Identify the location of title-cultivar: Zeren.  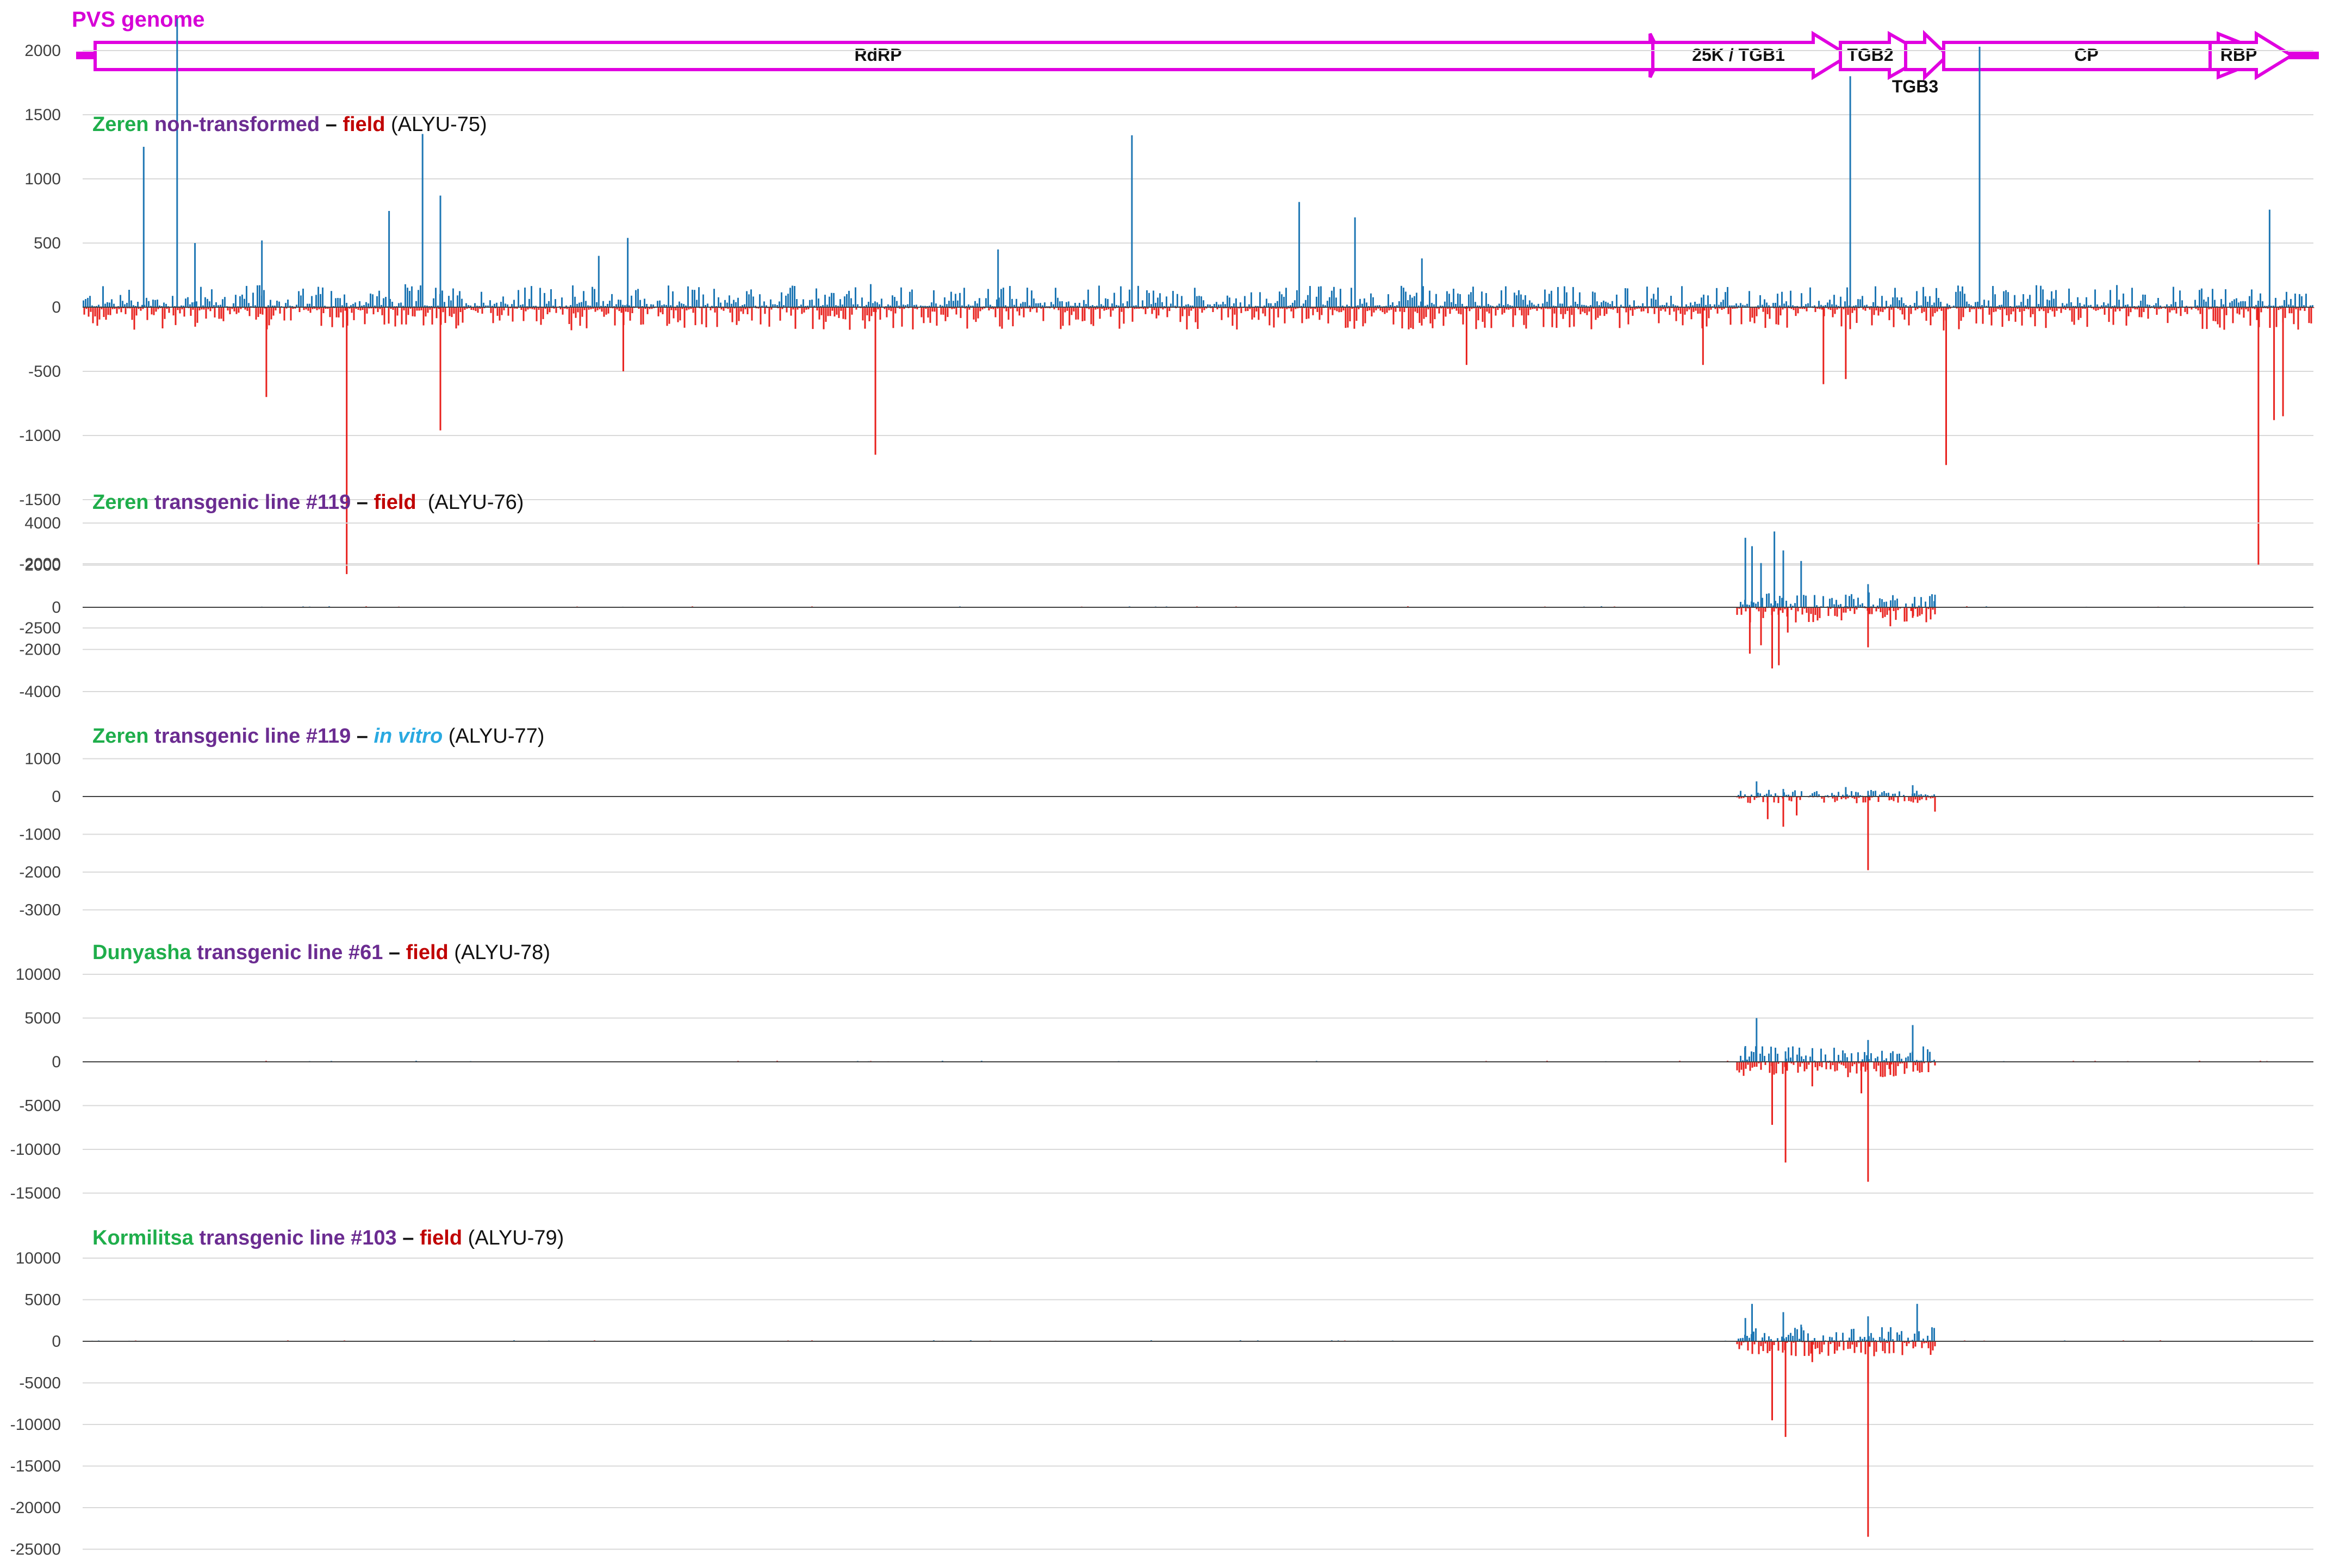
(120, 736).